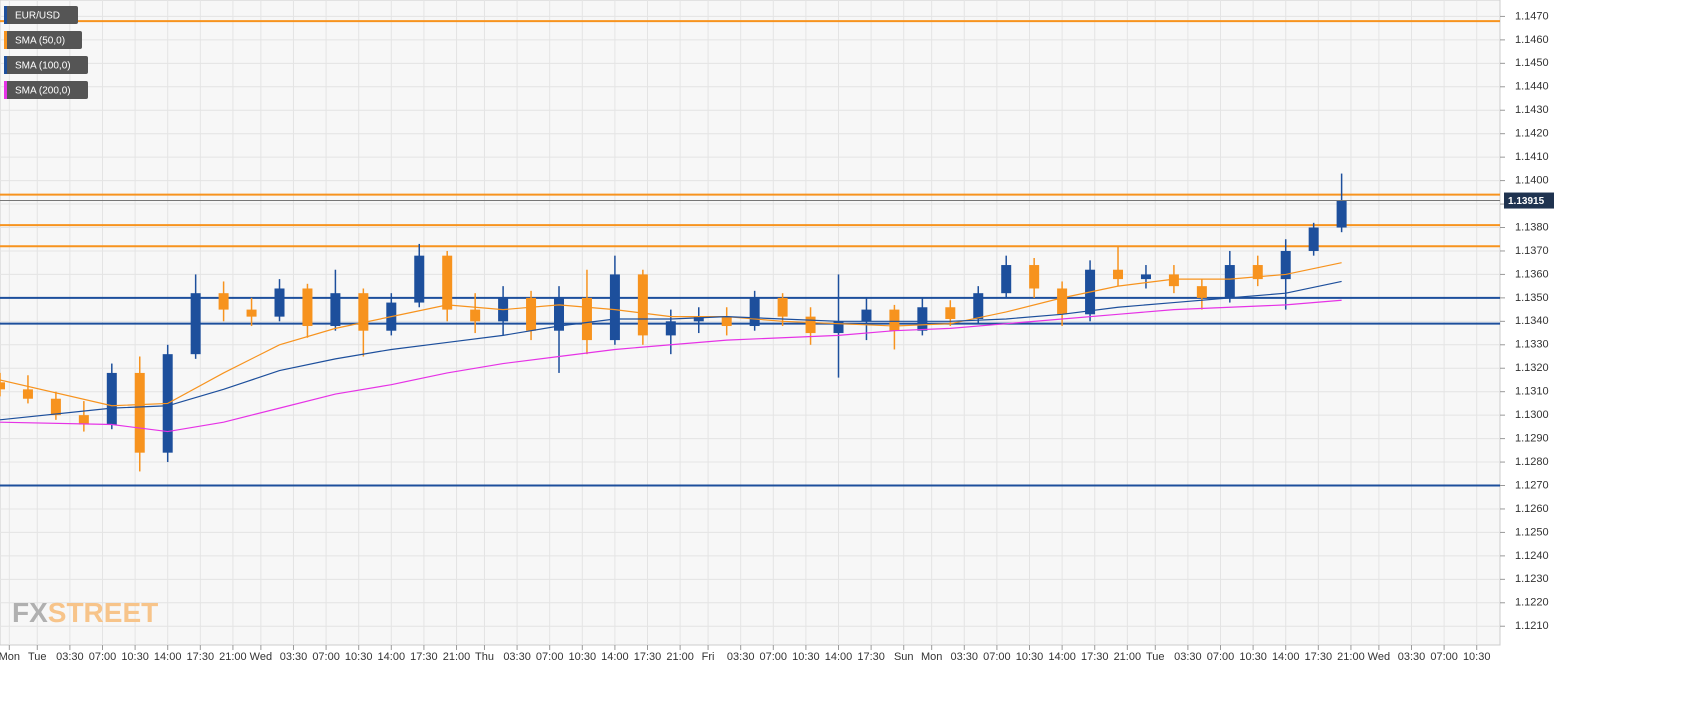 The height and width of the screenshot is (728, 1707). I want to click on y-tick-label: 1.1260, so click(1532, 509).